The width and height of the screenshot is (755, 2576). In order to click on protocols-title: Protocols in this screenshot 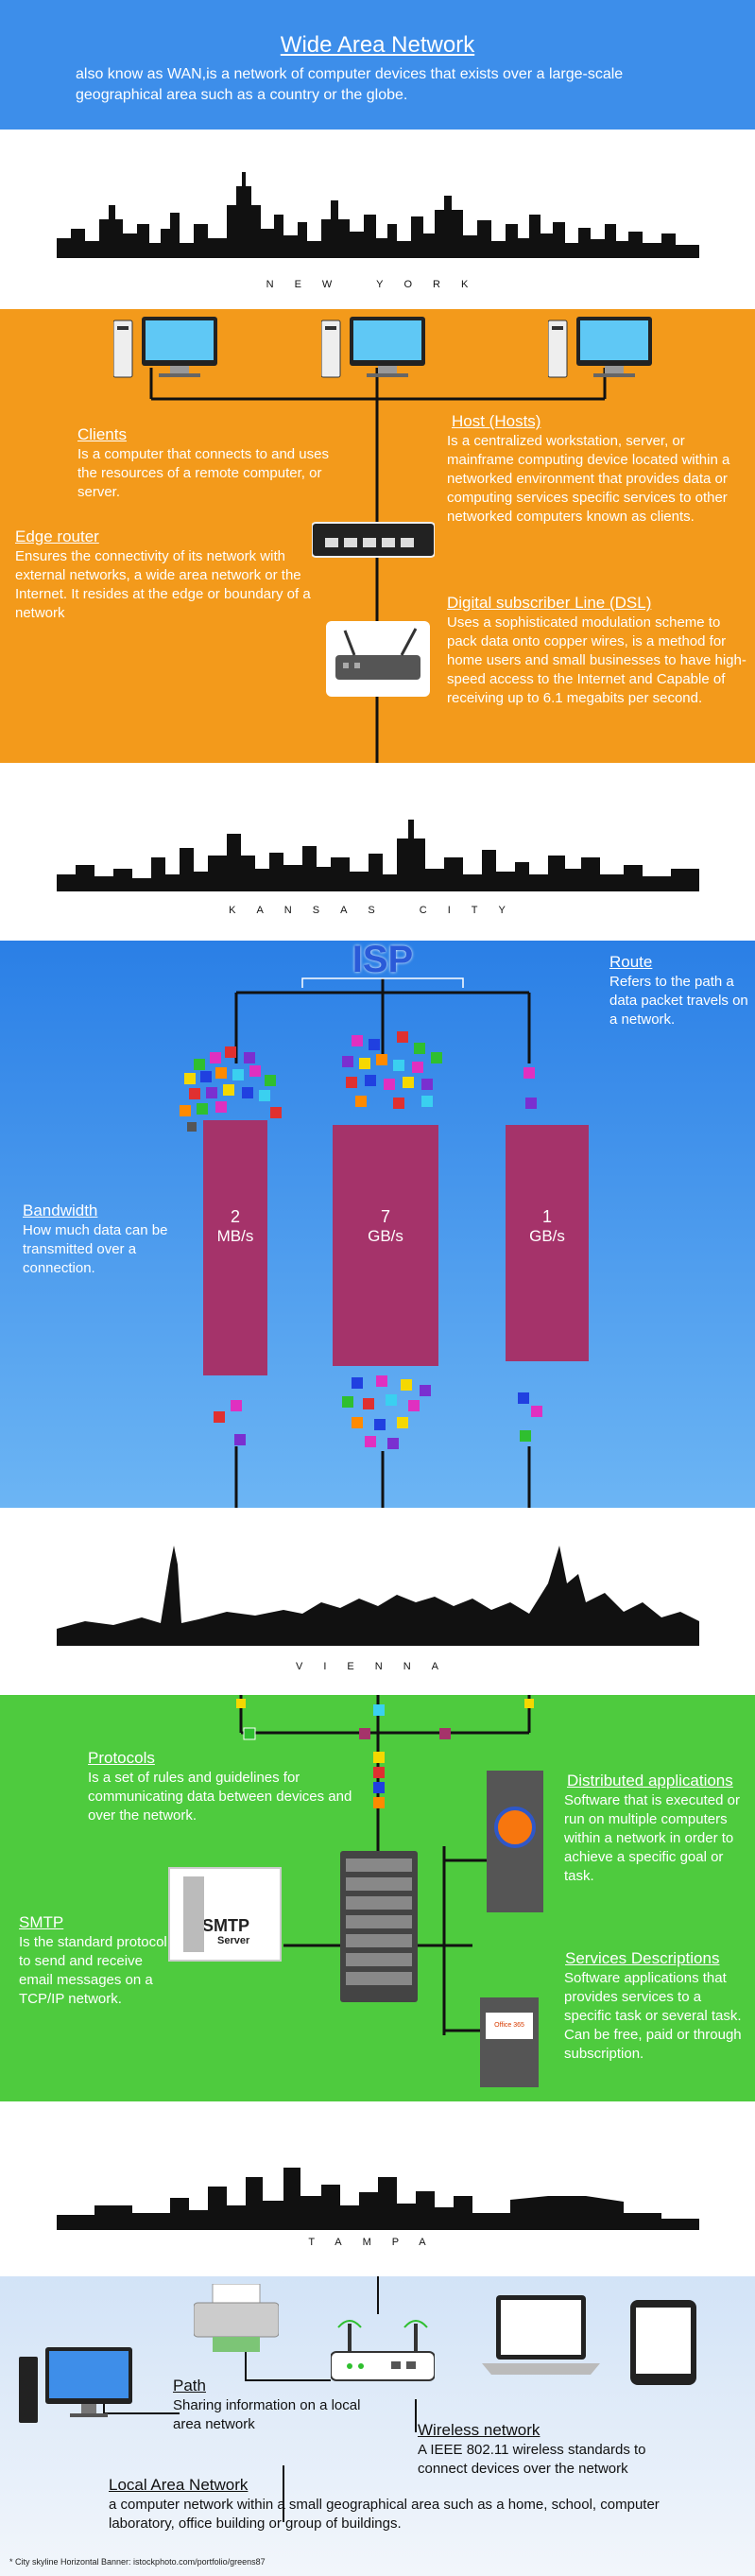, I will do `click(121, 1758)`.